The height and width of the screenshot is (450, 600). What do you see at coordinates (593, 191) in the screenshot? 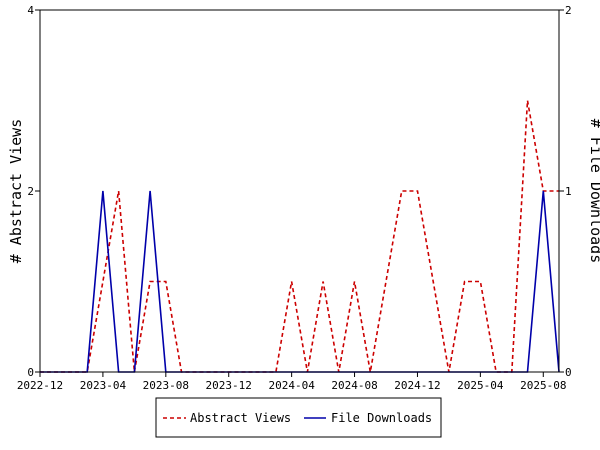
I see `y2-axis-title: # File Downloads` at bounding box center [593, 191].